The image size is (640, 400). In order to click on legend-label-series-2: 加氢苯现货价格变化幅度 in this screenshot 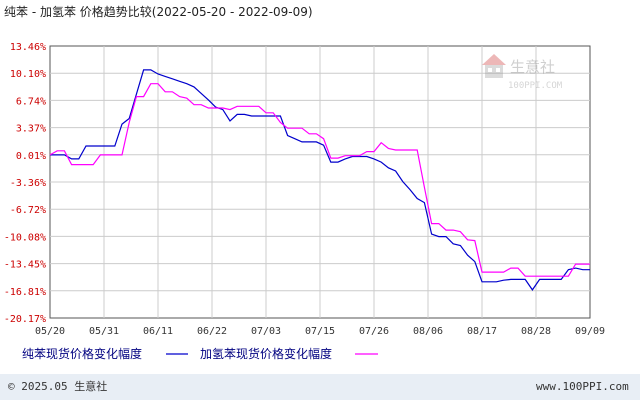, I will do `click(266, 353)`.